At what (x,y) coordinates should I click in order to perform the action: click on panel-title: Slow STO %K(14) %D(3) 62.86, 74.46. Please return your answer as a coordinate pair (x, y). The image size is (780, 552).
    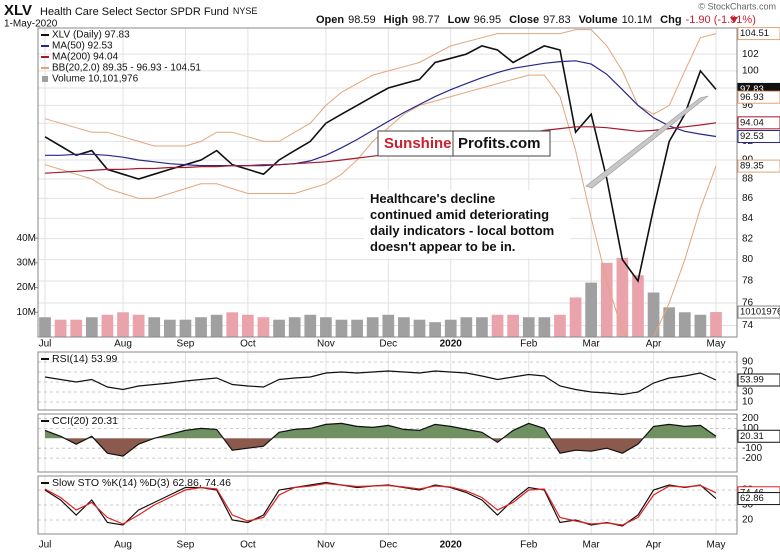
    Looking at the image, I should click on (141, 483).